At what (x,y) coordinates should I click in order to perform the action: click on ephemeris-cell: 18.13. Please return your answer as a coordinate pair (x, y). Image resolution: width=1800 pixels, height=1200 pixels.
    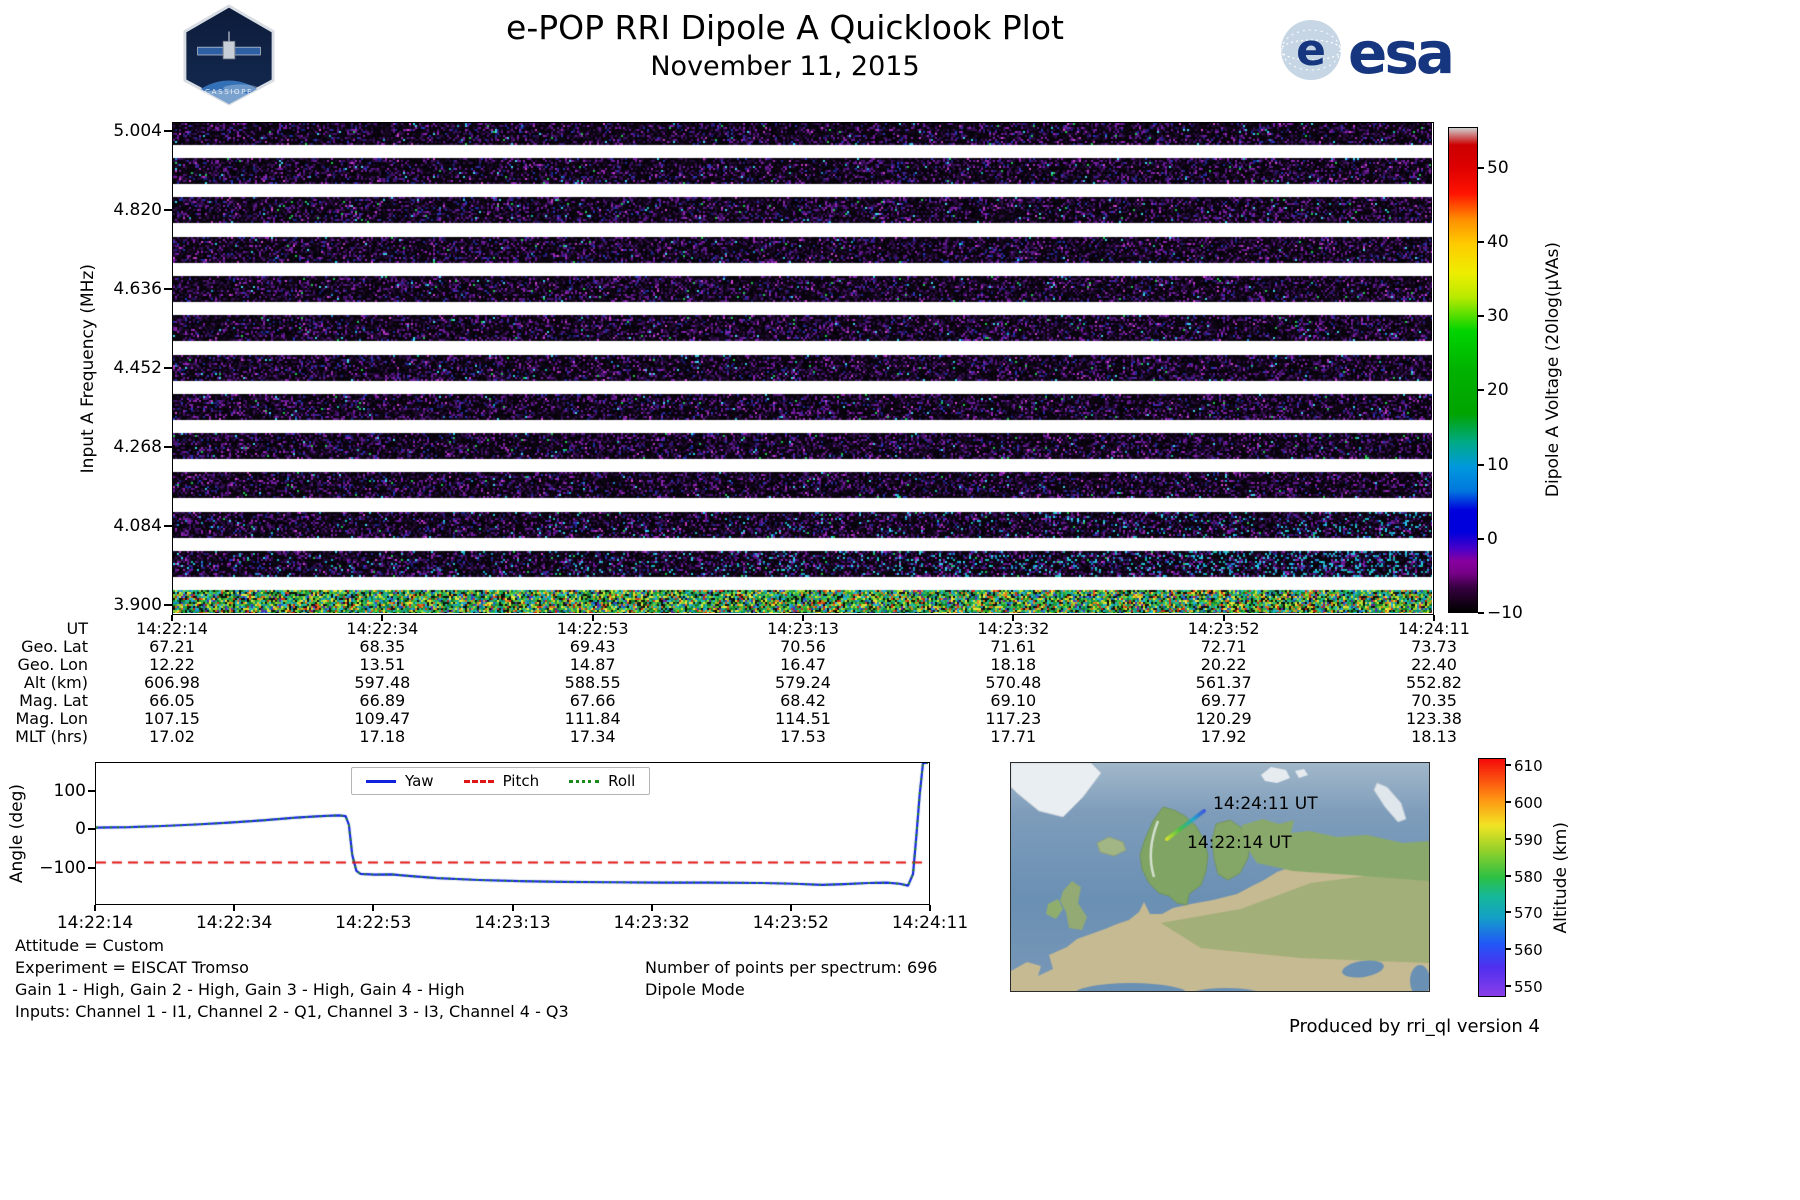
    Looking at the image, I should click on (1434, 736).